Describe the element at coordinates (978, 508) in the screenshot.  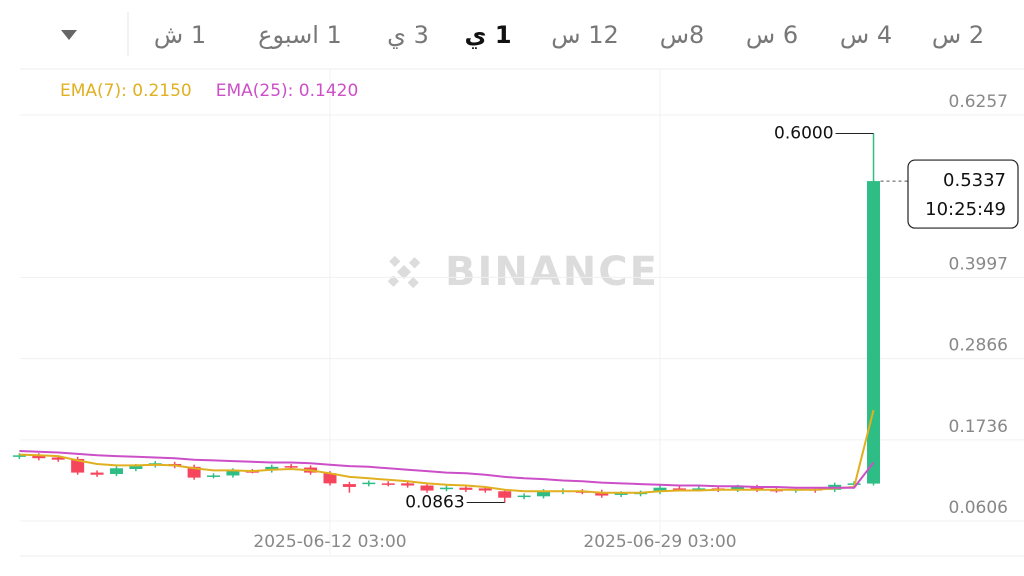
I see `y-tick-label: 0.0606` at that location.